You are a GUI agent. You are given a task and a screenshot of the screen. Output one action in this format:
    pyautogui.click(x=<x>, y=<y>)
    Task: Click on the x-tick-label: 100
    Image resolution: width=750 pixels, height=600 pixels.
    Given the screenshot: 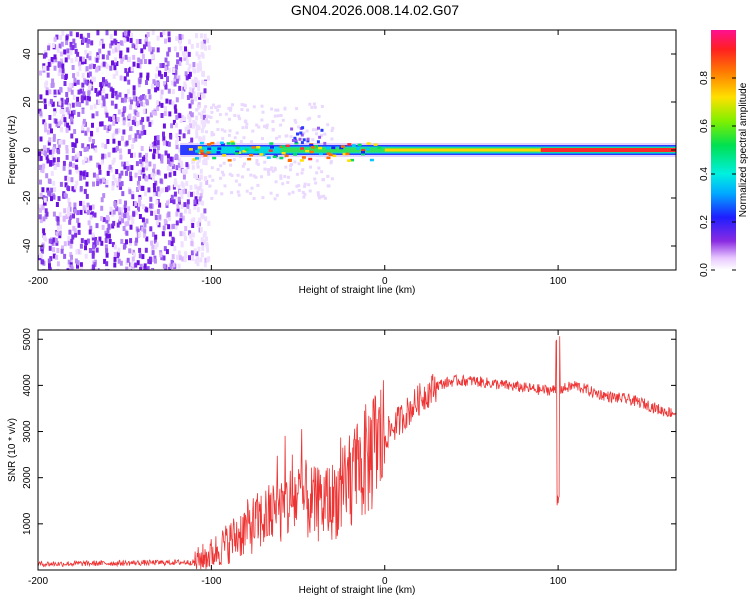 What is the action you would take?
    pyautogui.click(x=558, y=581)
    